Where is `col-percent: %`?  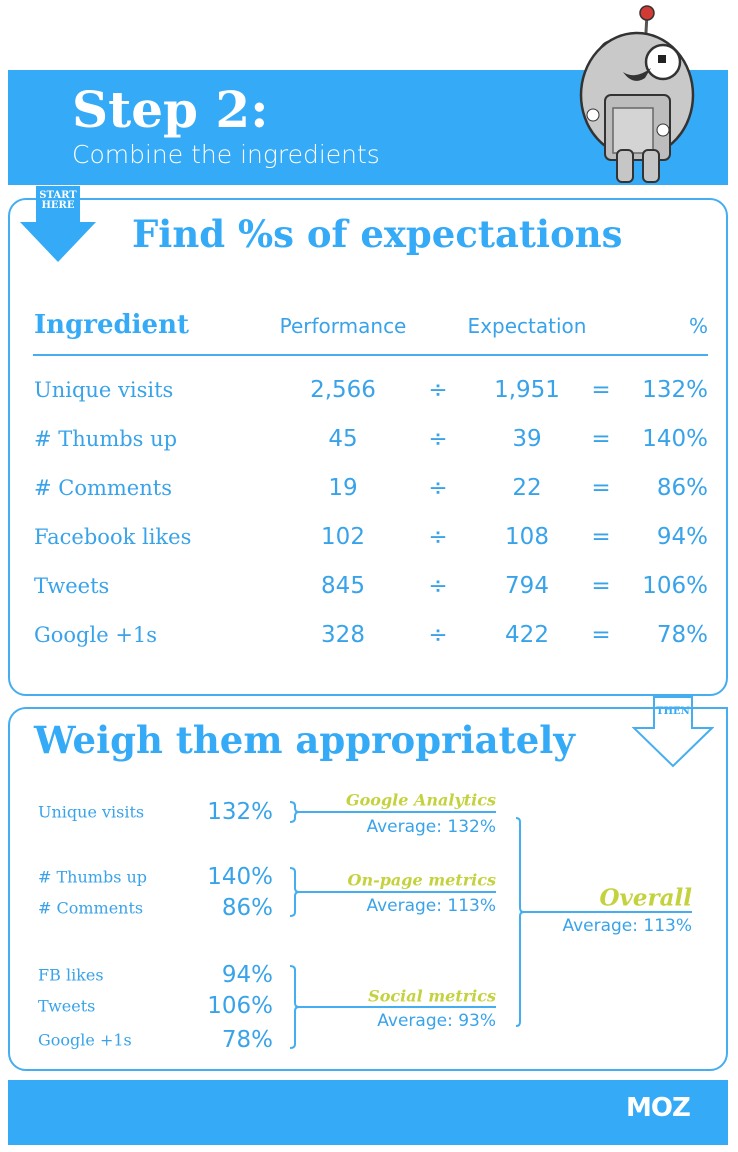 col-percent: % is located at coordinates (698, 326).